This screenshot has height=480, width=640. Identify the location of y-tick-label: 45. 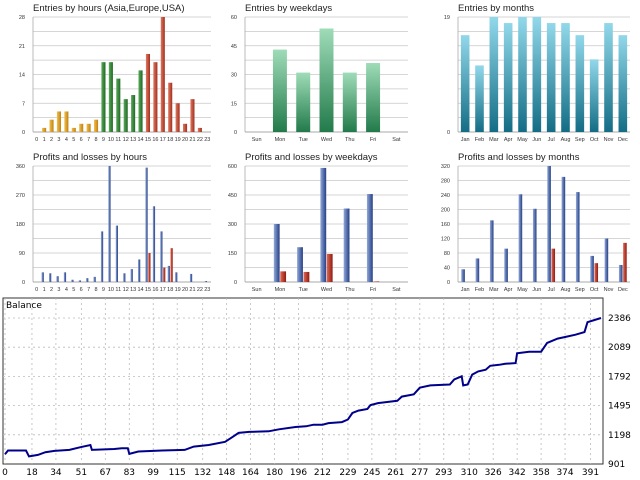
(234, 47).